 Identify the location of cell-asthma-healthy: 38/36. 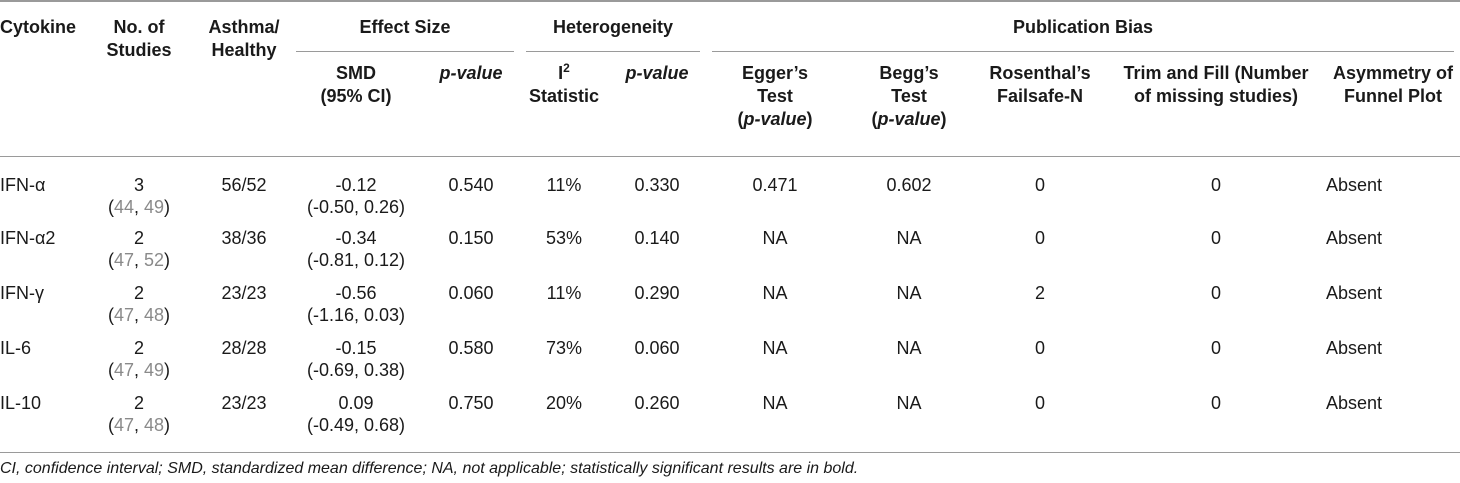
(244, 238).